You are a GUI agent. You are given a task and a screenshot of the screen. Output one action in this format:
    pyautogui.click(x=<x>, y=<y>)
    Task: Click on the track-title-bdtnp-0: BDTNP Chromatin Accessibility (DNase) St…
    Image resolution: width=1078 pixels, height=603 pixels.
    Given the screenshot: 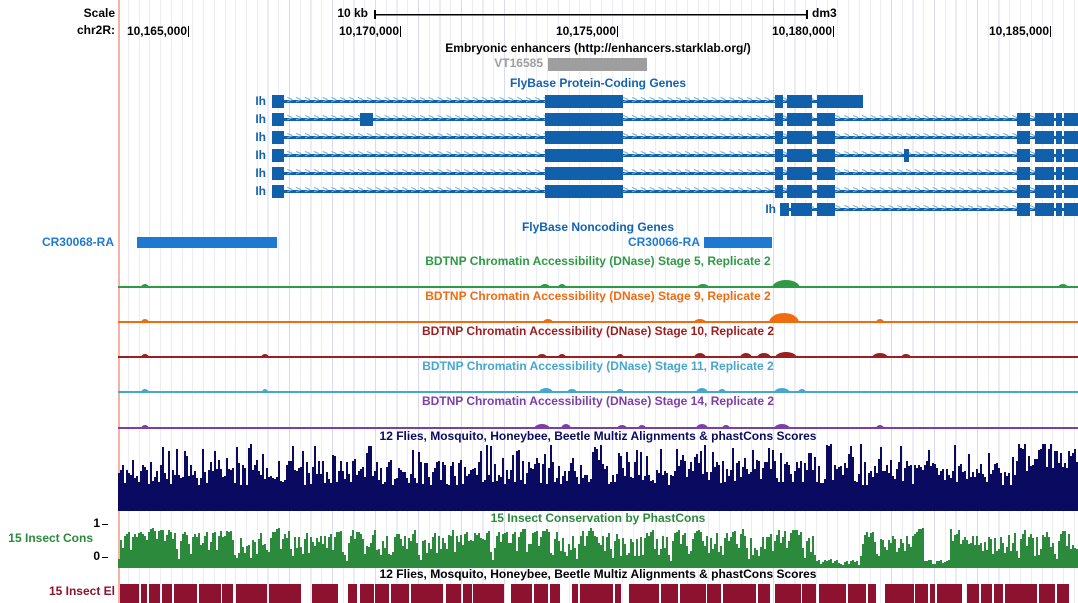 What is the action you would take?
    pyautogui.click(x=598, y=261)
    